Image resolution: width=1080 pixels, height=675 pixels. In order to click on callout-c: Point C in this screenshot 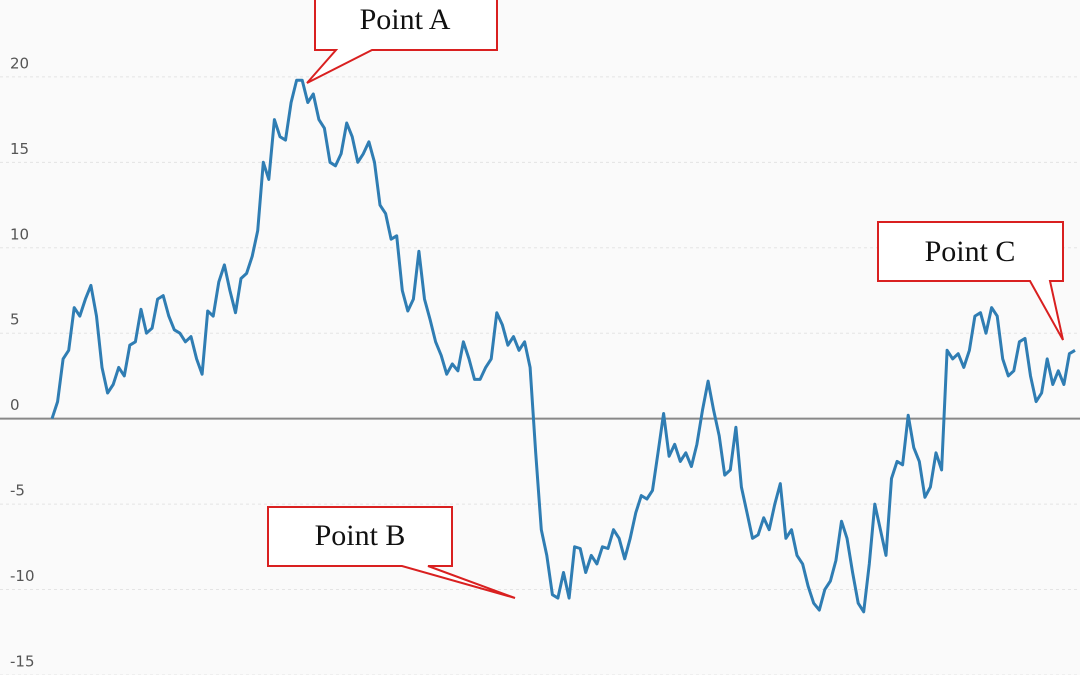, I will do `click(970, 281)`.